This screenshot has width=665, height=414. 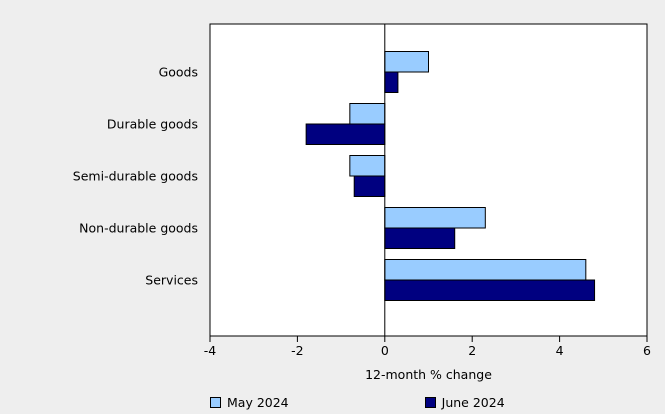 What do you see at coordinates (345, 134) in the screenshot?
I see `bar-june-durable-goods` at bounding box center [345, 134].